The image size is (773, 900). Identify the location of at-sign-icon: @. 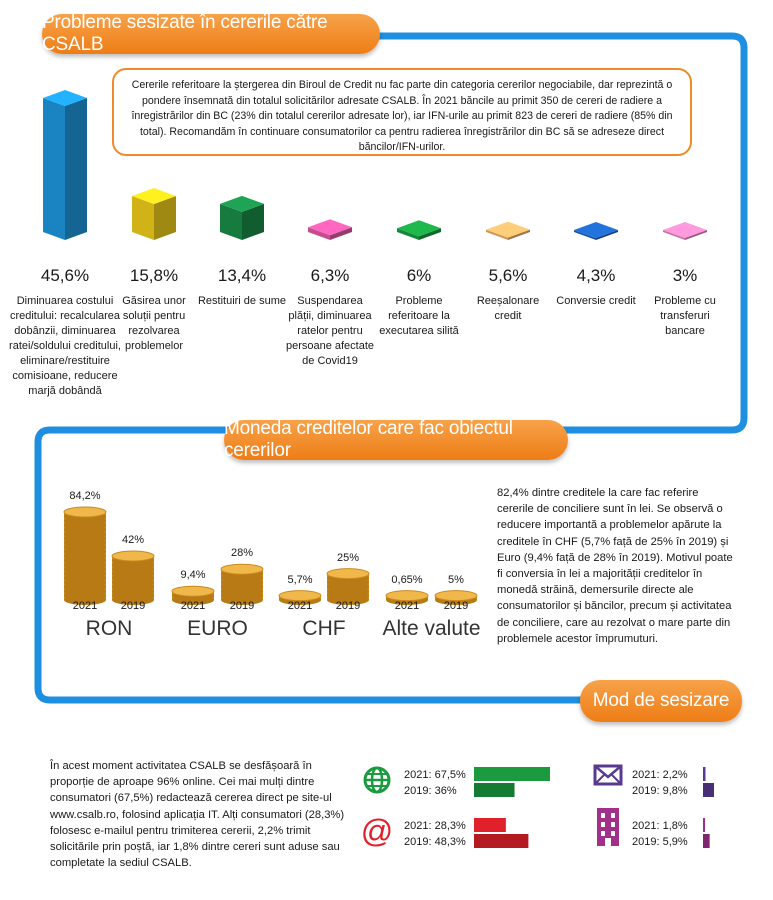
(377, 831).